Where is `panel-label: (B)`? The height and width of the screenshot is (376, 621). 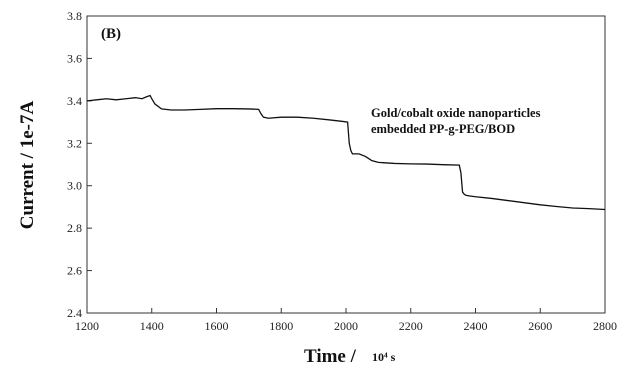
panel-label: (B) is located at coordinates (111, 34).